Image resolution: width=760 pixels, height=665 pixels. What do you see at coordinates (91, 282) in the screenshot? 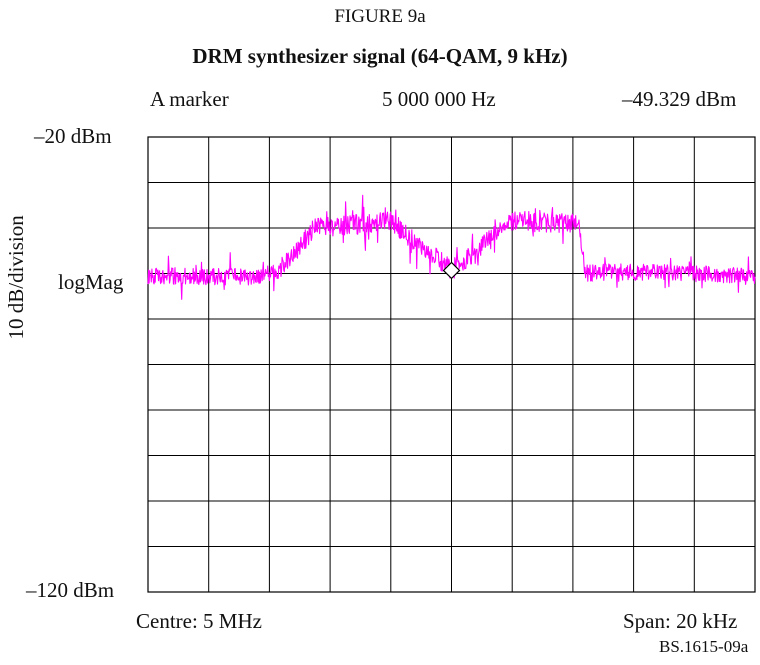
I see `y-scale-label: logMag` at bounding box center [91, 282].